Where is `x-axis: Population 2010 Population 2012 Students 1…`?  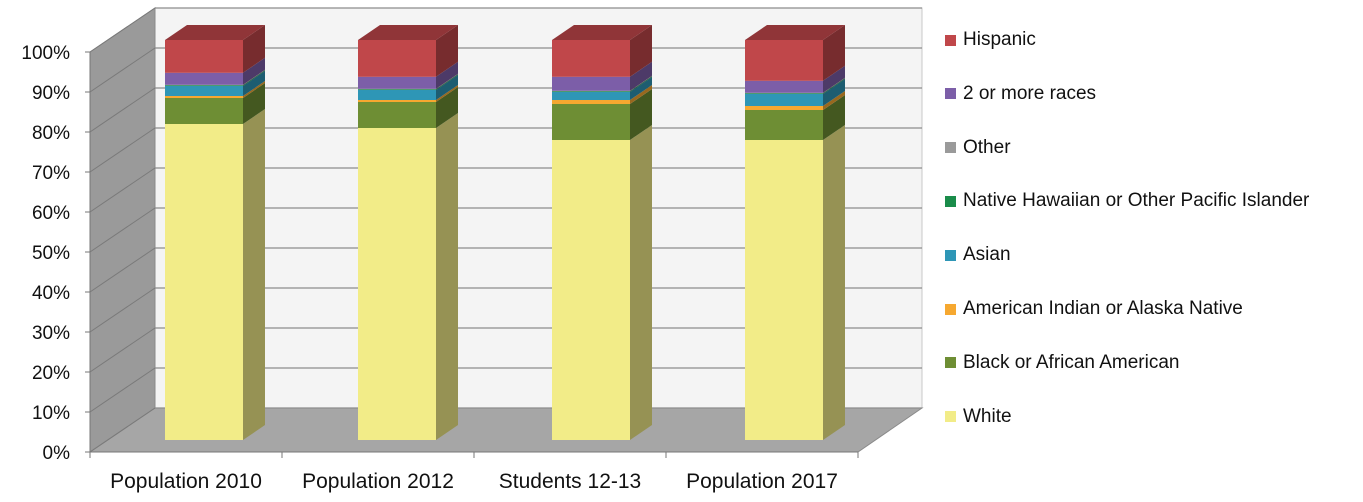 x-axis: Population 2010 Population 2012 Students 1… is located at coordinates (474, 472).